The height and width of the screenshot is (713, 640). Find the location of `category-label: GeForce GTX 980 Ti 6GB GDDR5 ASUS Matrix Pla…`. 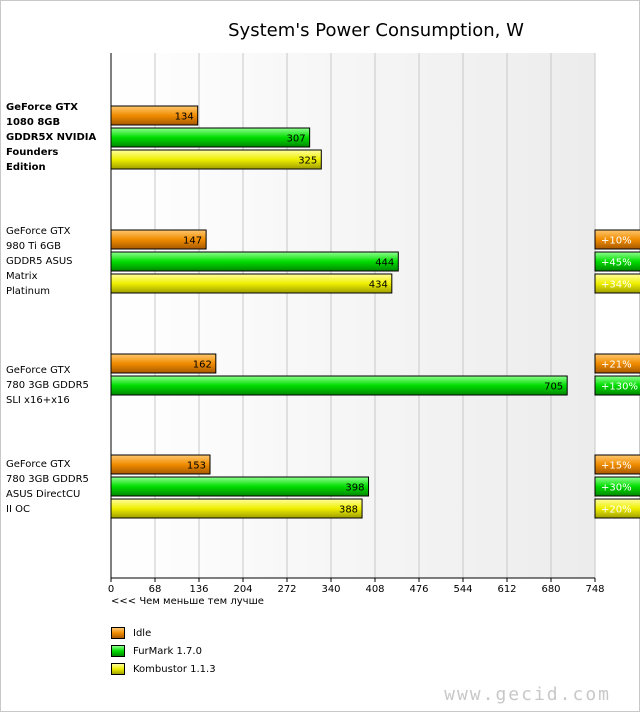

category-label: GeForce GTX 980 Ti 6GB GDDR5 ASUS Matrix Pla… is located at coordinates (56, 261).